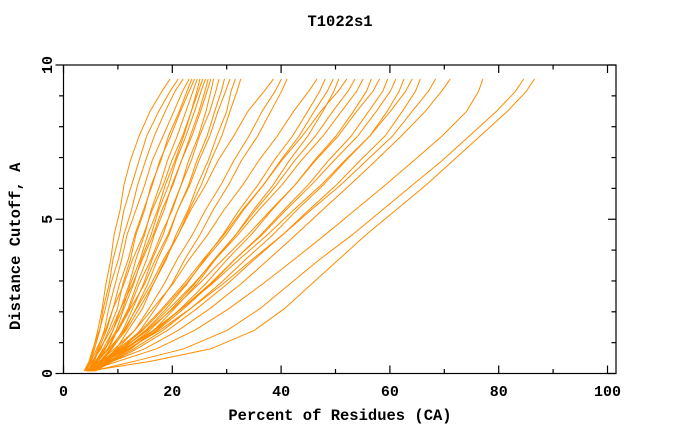  What do you see at coordinates (390, 392) in the screenshot?
I see `x-tick-label: 60` at bounding box center [390, 392].